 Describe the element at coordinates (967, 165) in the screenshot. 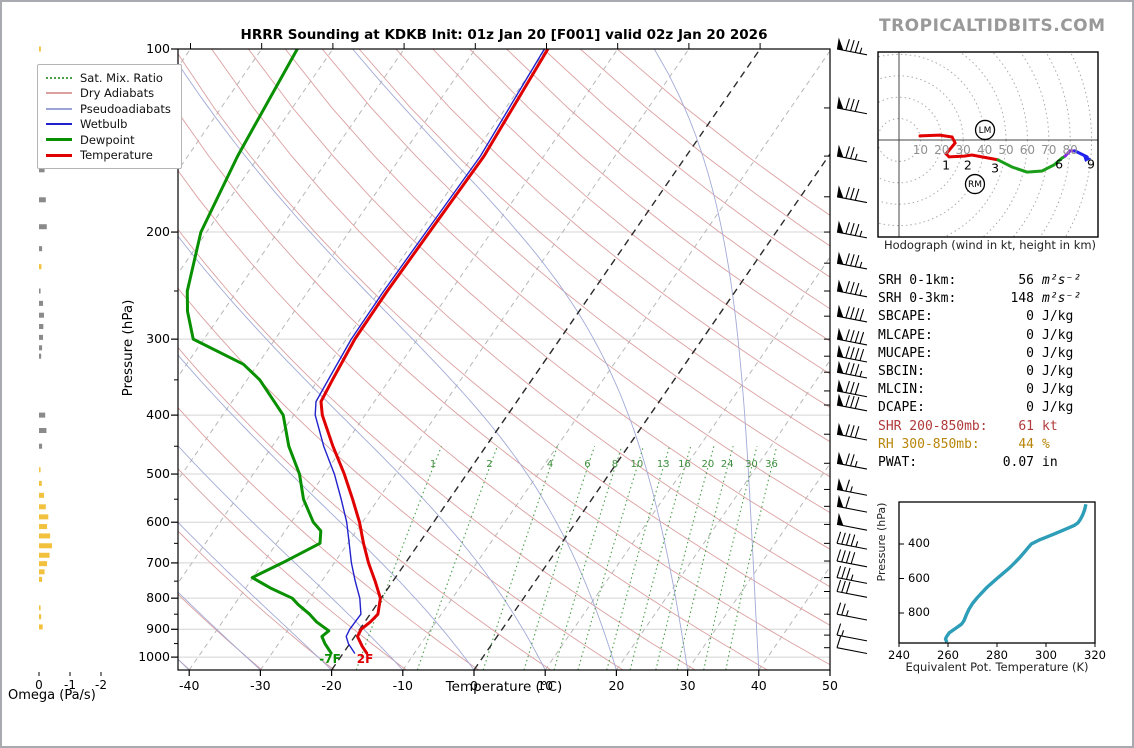

I see `hodograph-height-label: 2` at that location.